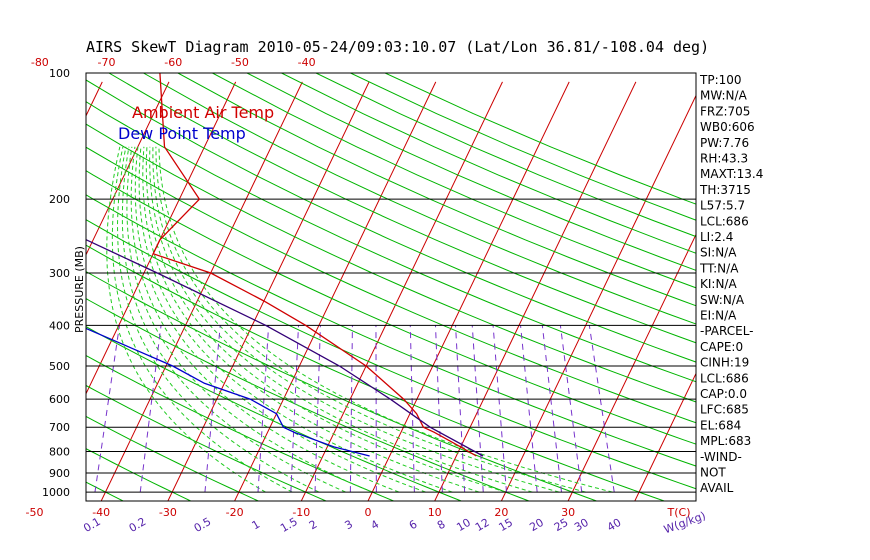 The width and height of the screenshot is (870, 560). Describe the element at coordinates (723, 394) in the screenshot. I see `stat-item: CAP:0.0` at that location.